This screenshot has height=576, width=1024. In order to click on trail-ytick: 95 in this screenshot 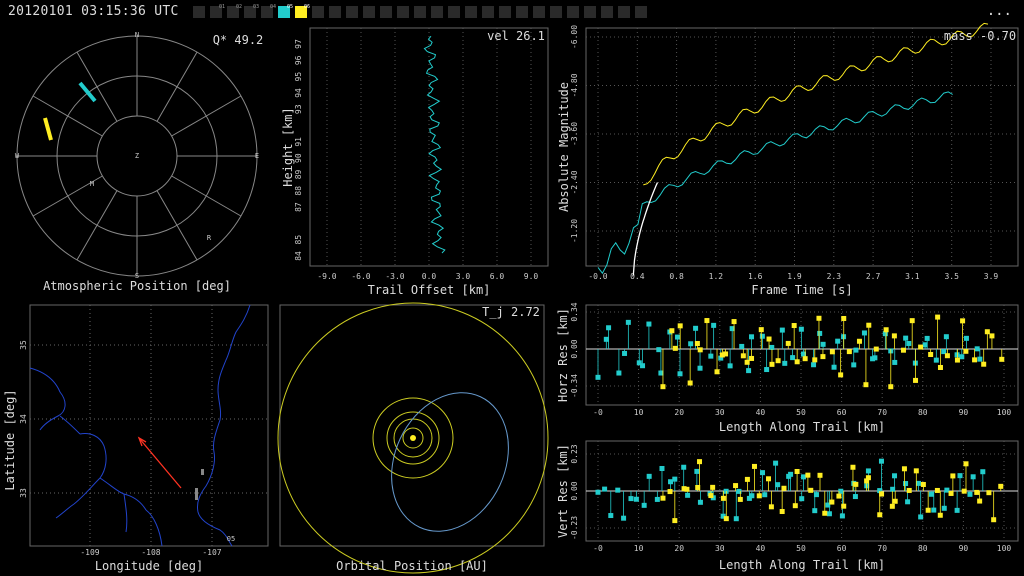, I will do `click(298, 77)`.